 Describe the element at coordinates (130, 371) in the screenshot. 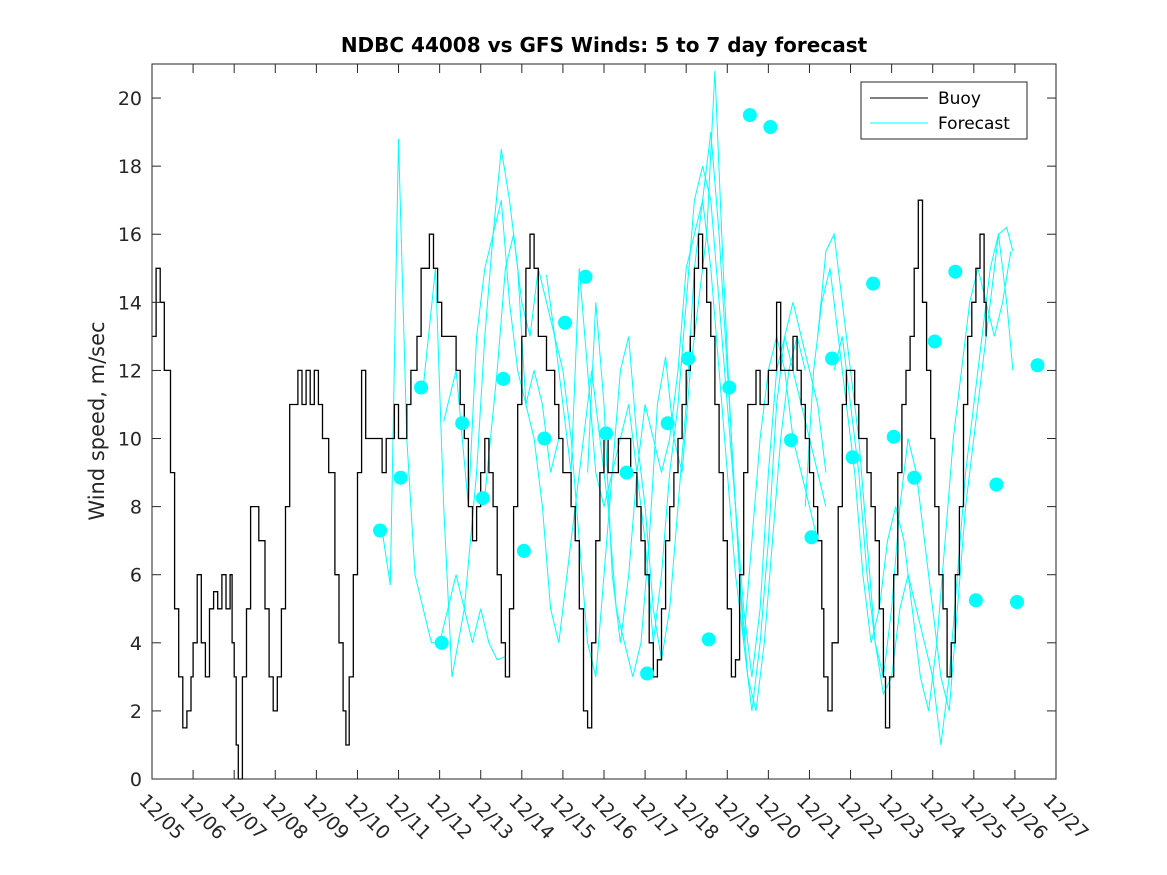

I see `y-tick-label-12: 12` at that location.